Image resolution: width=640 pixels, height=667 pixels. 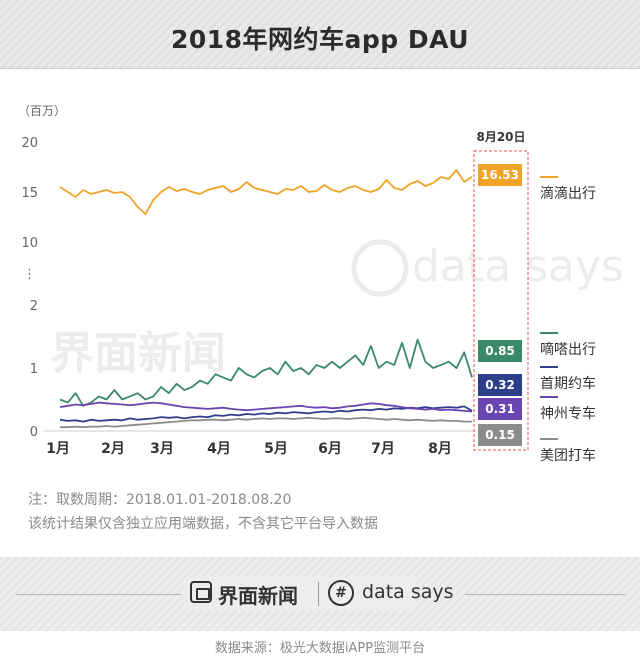 What do you see at coordinates (568, 413) in the screenshot?
I see `legend-label: 神州专车` at bounding box center [568, 413].